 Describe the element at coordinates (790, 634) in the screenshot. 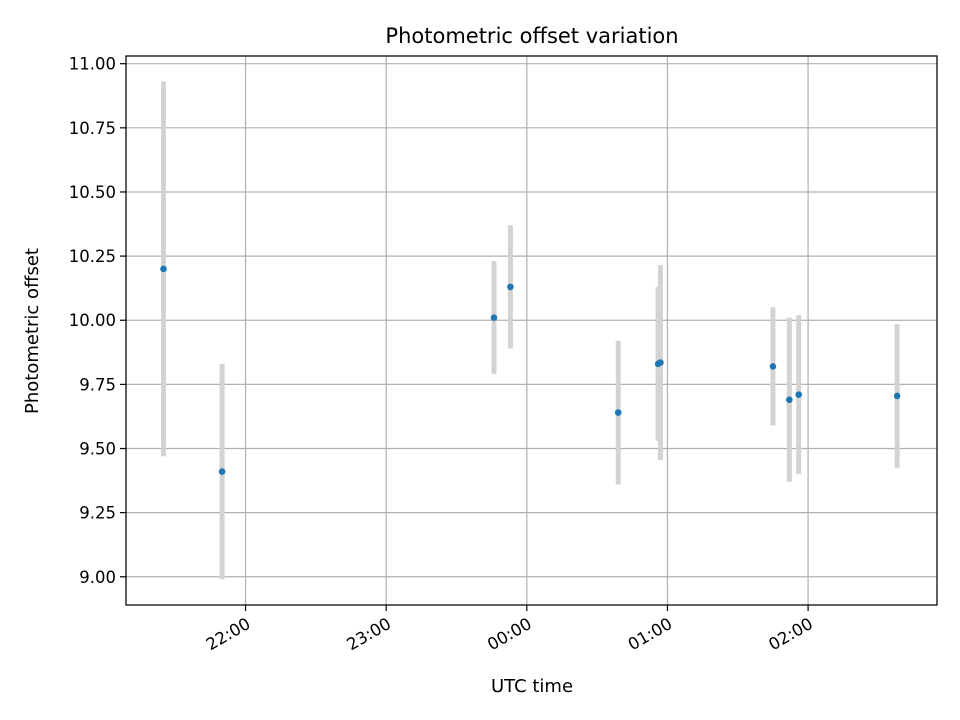

I see `x-tick-label: 02:00` at that location.